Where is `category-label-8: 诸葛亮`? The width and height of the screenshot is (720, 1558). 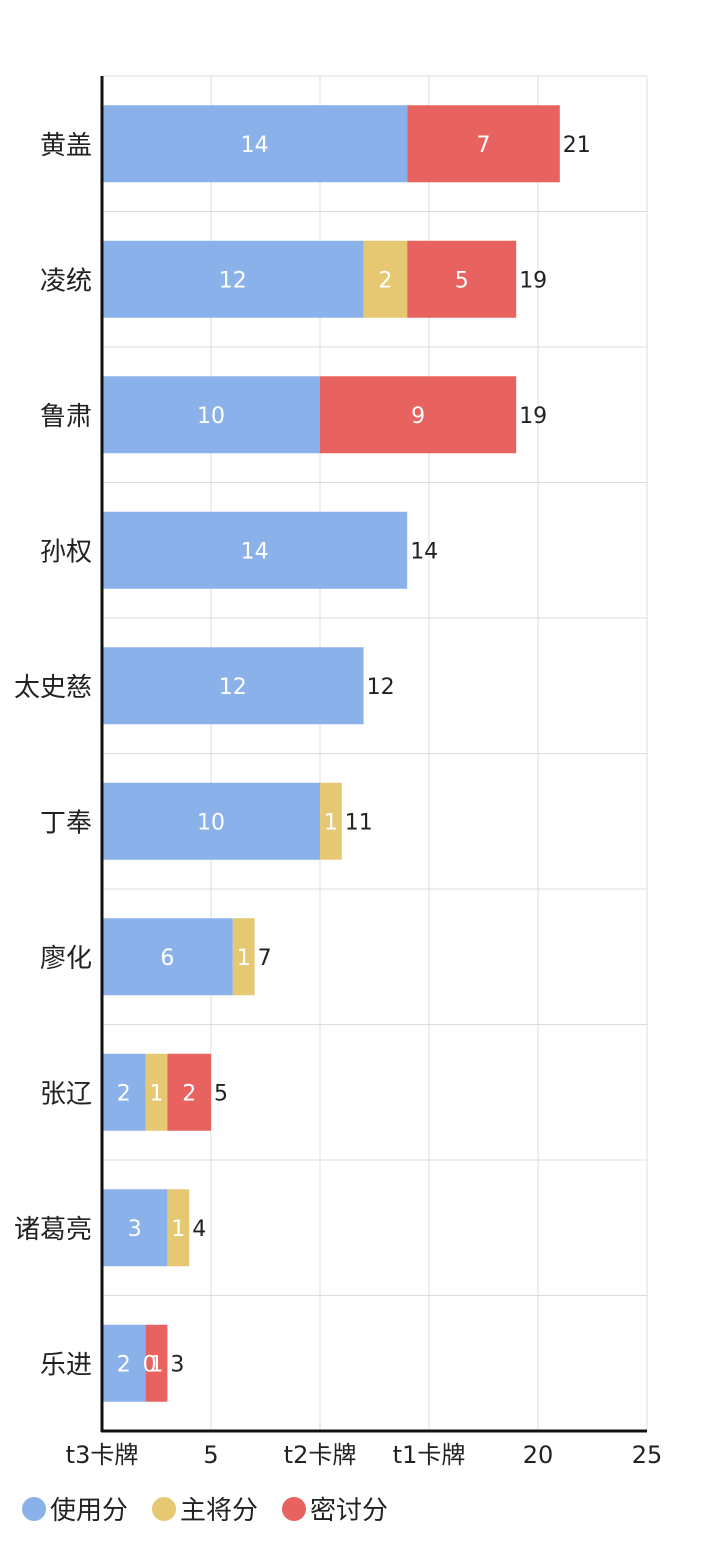 category-label-8: 诸葛亮 is located at coordinates (53, 1230).